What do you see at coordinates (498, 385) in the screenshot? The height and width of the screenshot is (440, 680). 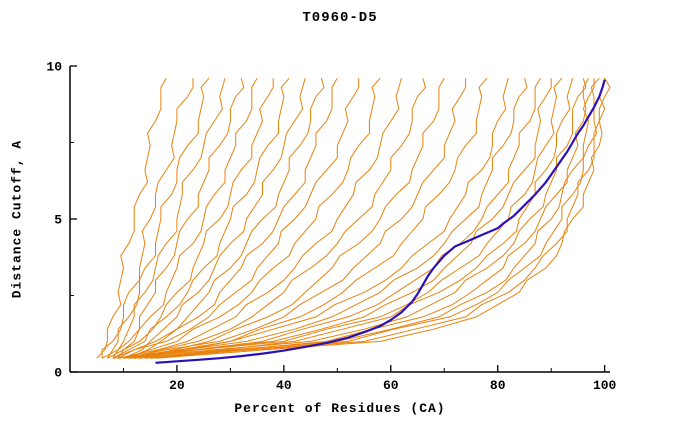 I see `x-tick-label: 80` at bounding box center [498, 385].